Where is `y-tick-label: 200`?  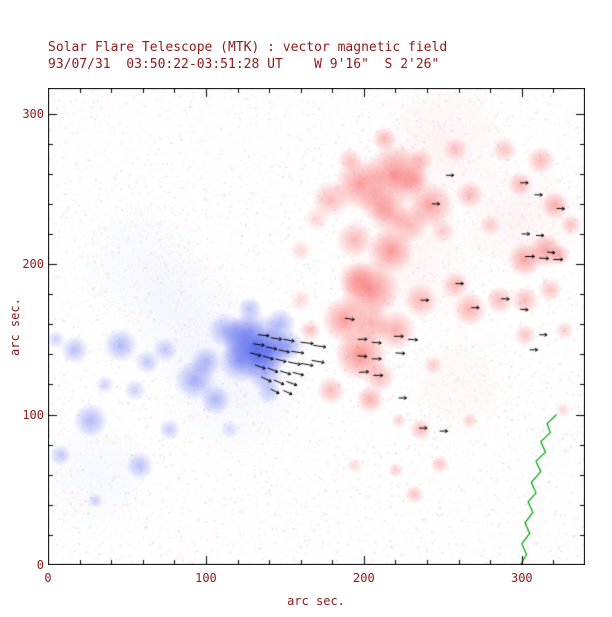 y-tick-label: 200 is located at coordinates (33, 264).